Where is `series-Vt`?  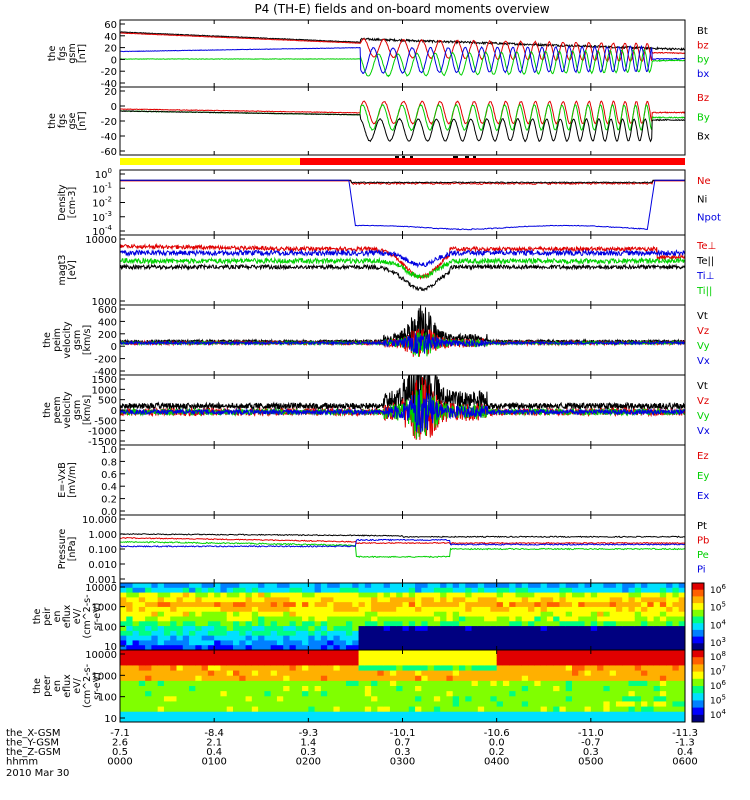
series-Vt is located at coordinates (402, 324).